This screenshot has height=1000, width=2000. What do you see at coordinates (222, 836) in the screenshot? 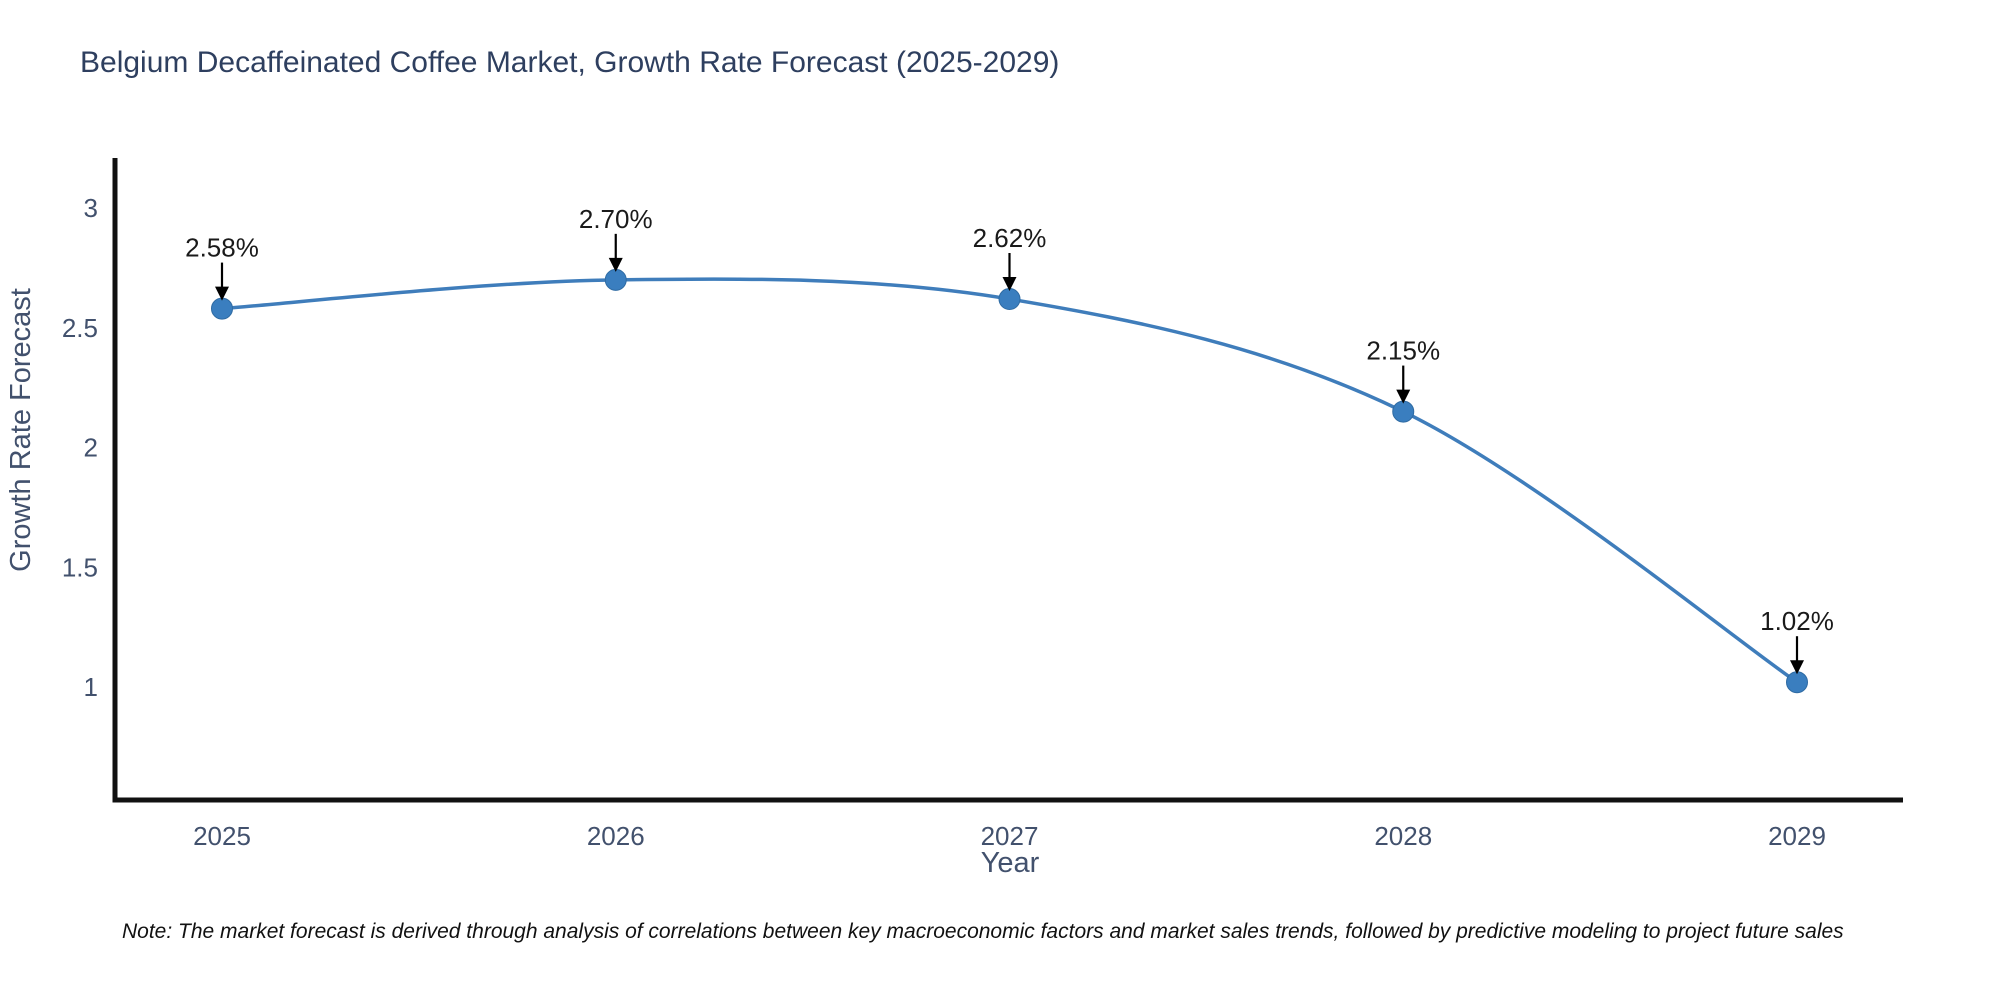
I see `x-tick-label: 2025` at bounding box center [222, 836].